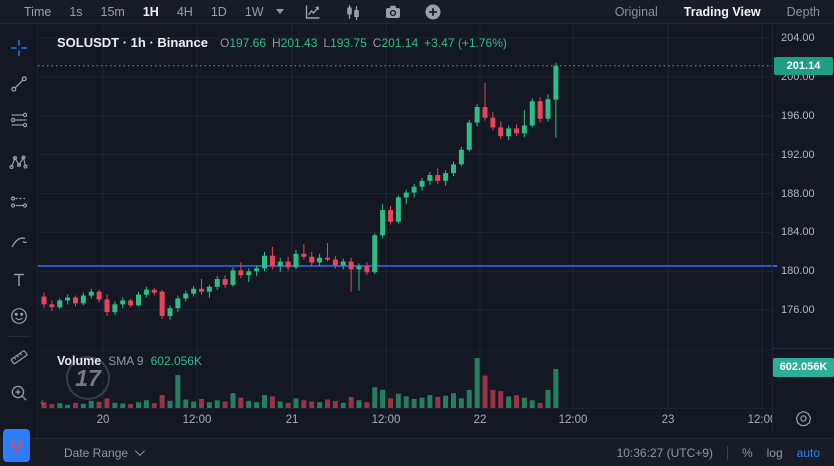  Describe the element at coordinates (798, 310) in the screenshot. I see `price-axis-label: 176.00` at that location.